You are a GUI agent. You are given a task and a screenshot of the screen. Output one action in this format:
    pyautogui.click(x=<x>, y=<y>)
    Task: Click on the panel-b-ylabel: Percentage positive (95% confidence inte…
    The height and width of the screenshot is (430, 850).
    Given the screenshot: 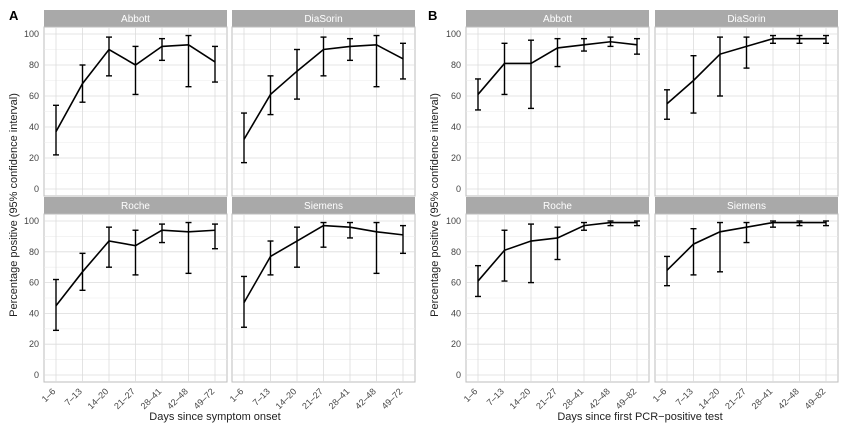 What is the action you would take?
    pyautogui.click(x=435, y=205)
    